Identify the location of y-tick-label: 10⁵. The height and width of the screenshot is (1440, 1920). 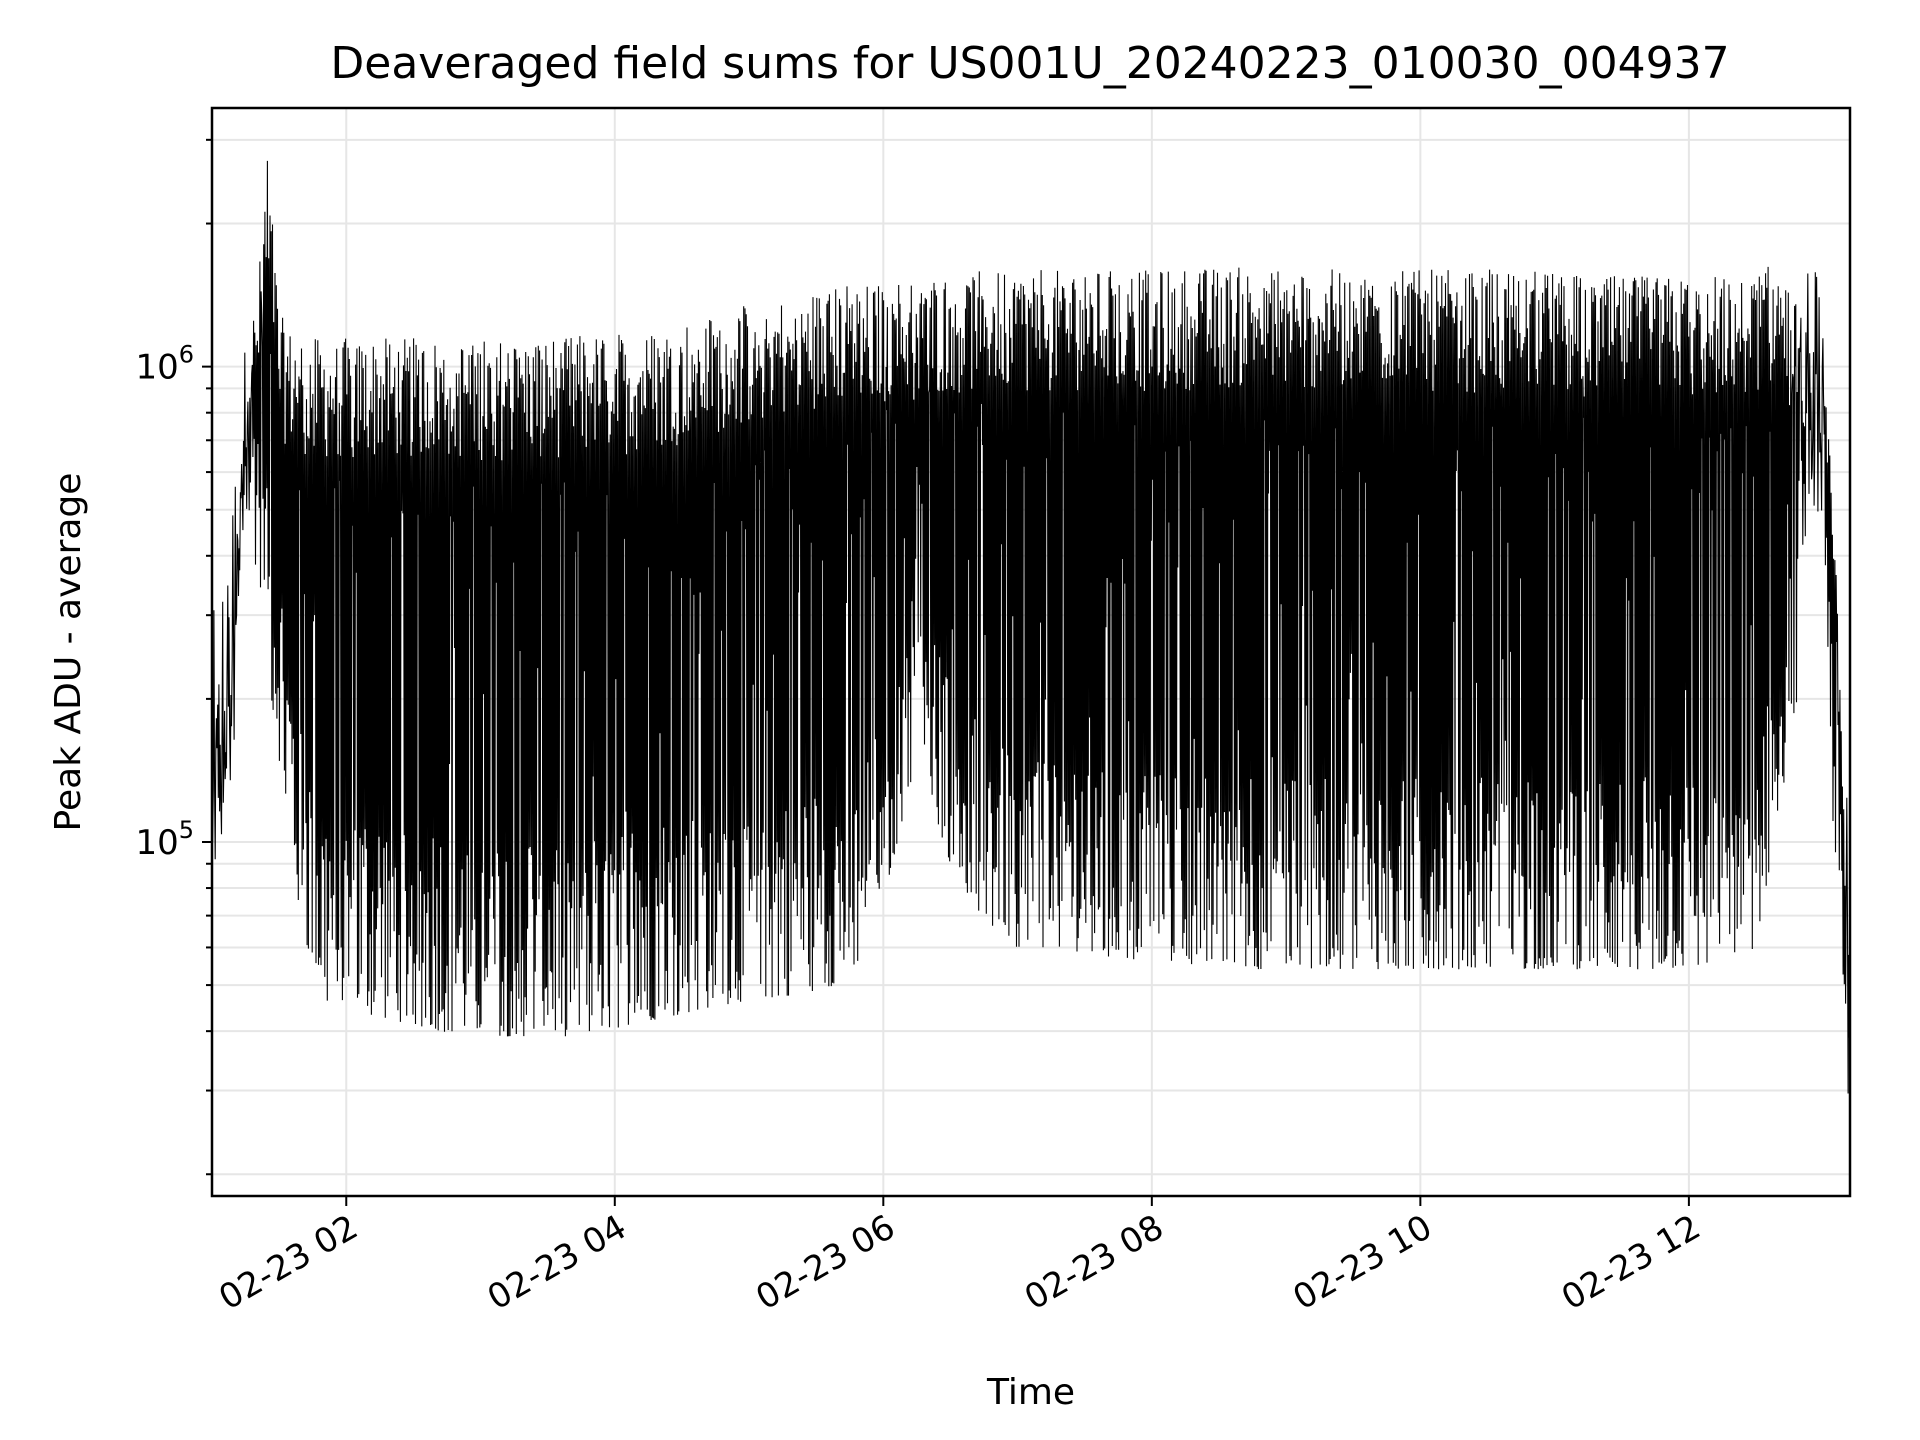
(164, 839).